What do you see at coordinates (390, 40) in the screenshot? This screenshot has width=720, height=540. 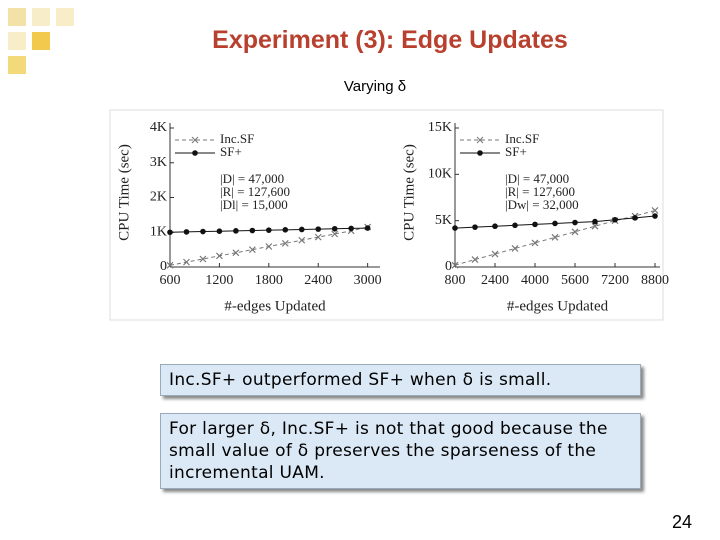 I see `slide-title: Experiment (3): Edge Updates` at bounding box center [390, 40].